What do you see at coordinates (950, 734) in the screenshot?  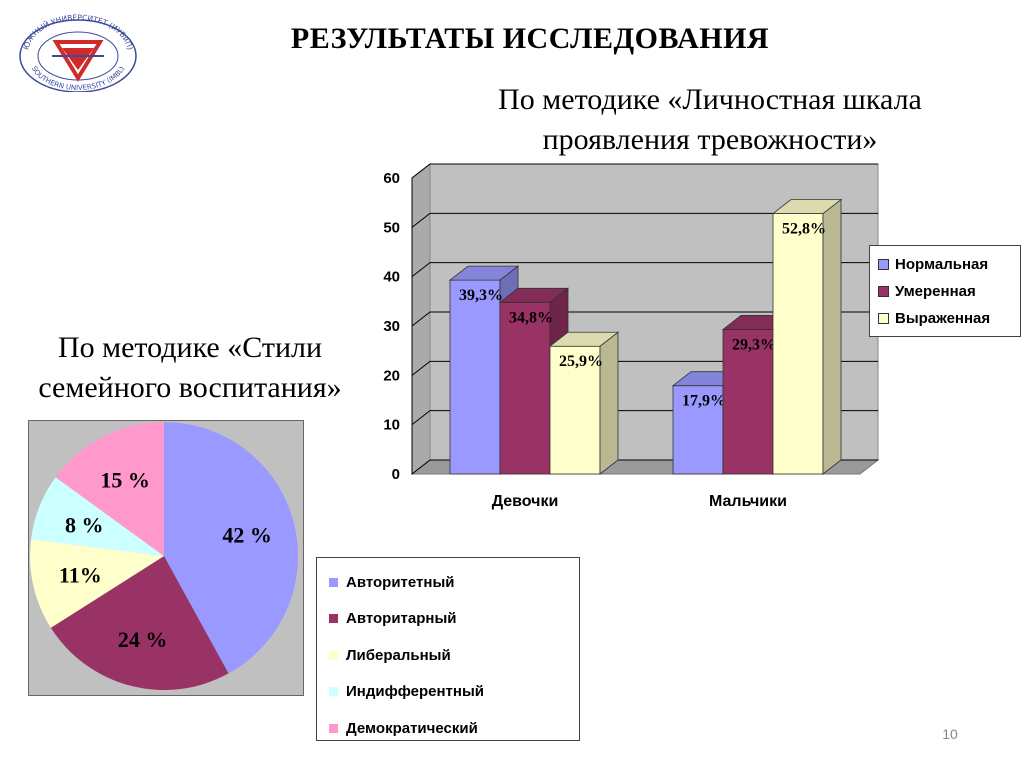 I see `page-number: 10` at bounding box center [950, 734].